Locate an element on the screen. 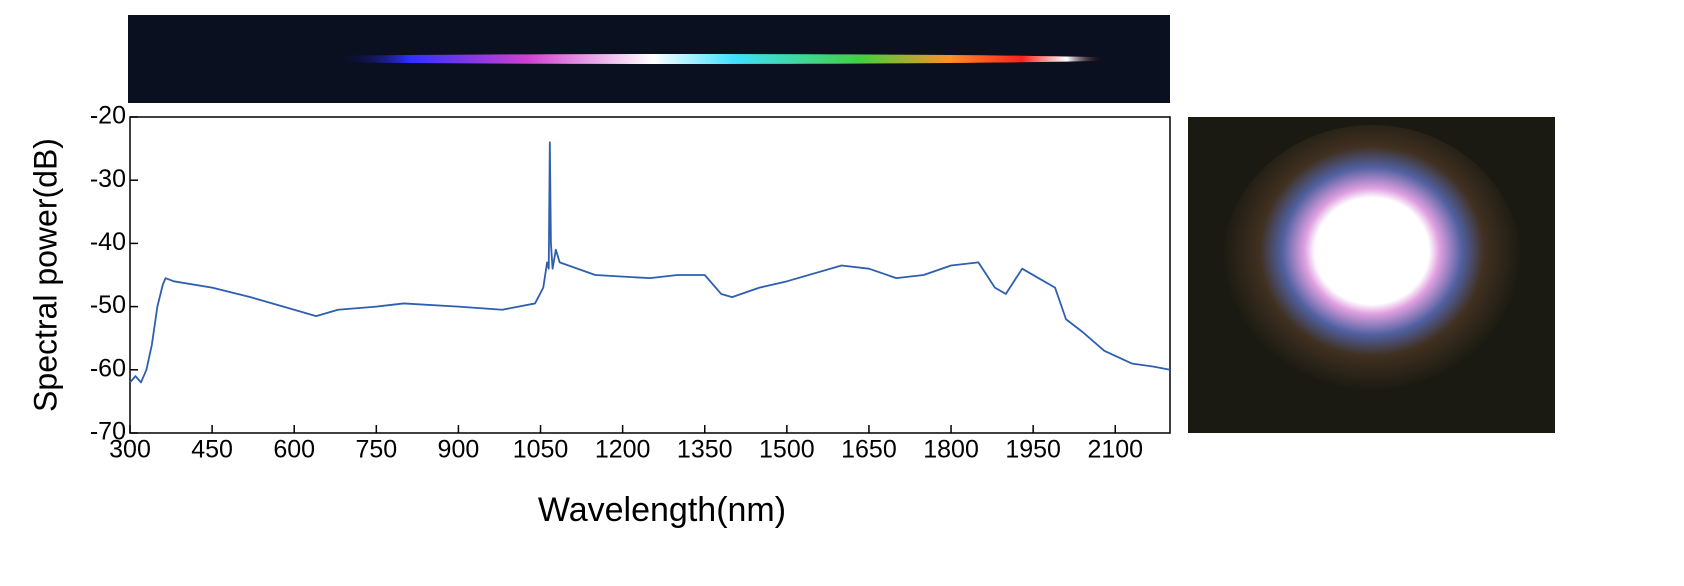 This screenshot has width=1684, height=586. y-tick-label: -50 is located at coordinates (108, 305).